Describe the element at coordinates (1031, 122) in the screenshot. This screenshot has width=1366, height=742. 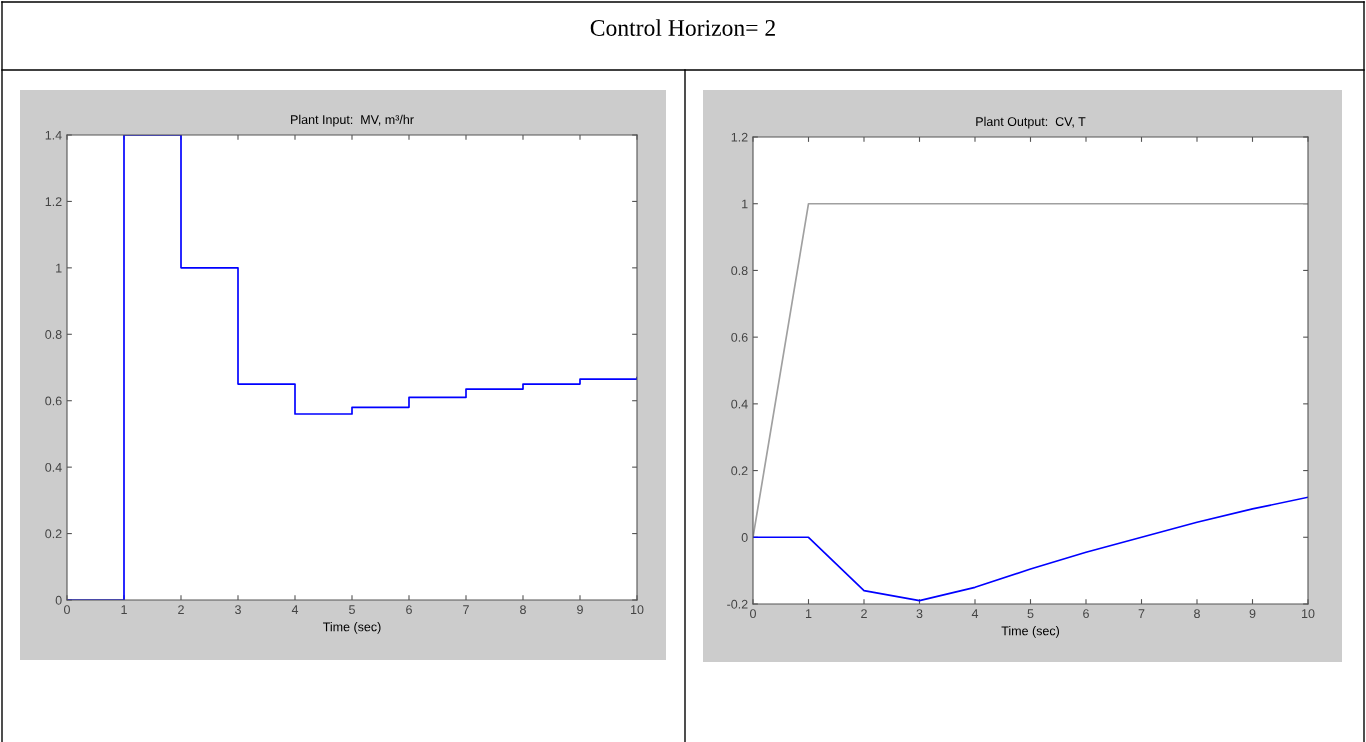
I see `chart-title: Plant Output: CV, T` at that location.